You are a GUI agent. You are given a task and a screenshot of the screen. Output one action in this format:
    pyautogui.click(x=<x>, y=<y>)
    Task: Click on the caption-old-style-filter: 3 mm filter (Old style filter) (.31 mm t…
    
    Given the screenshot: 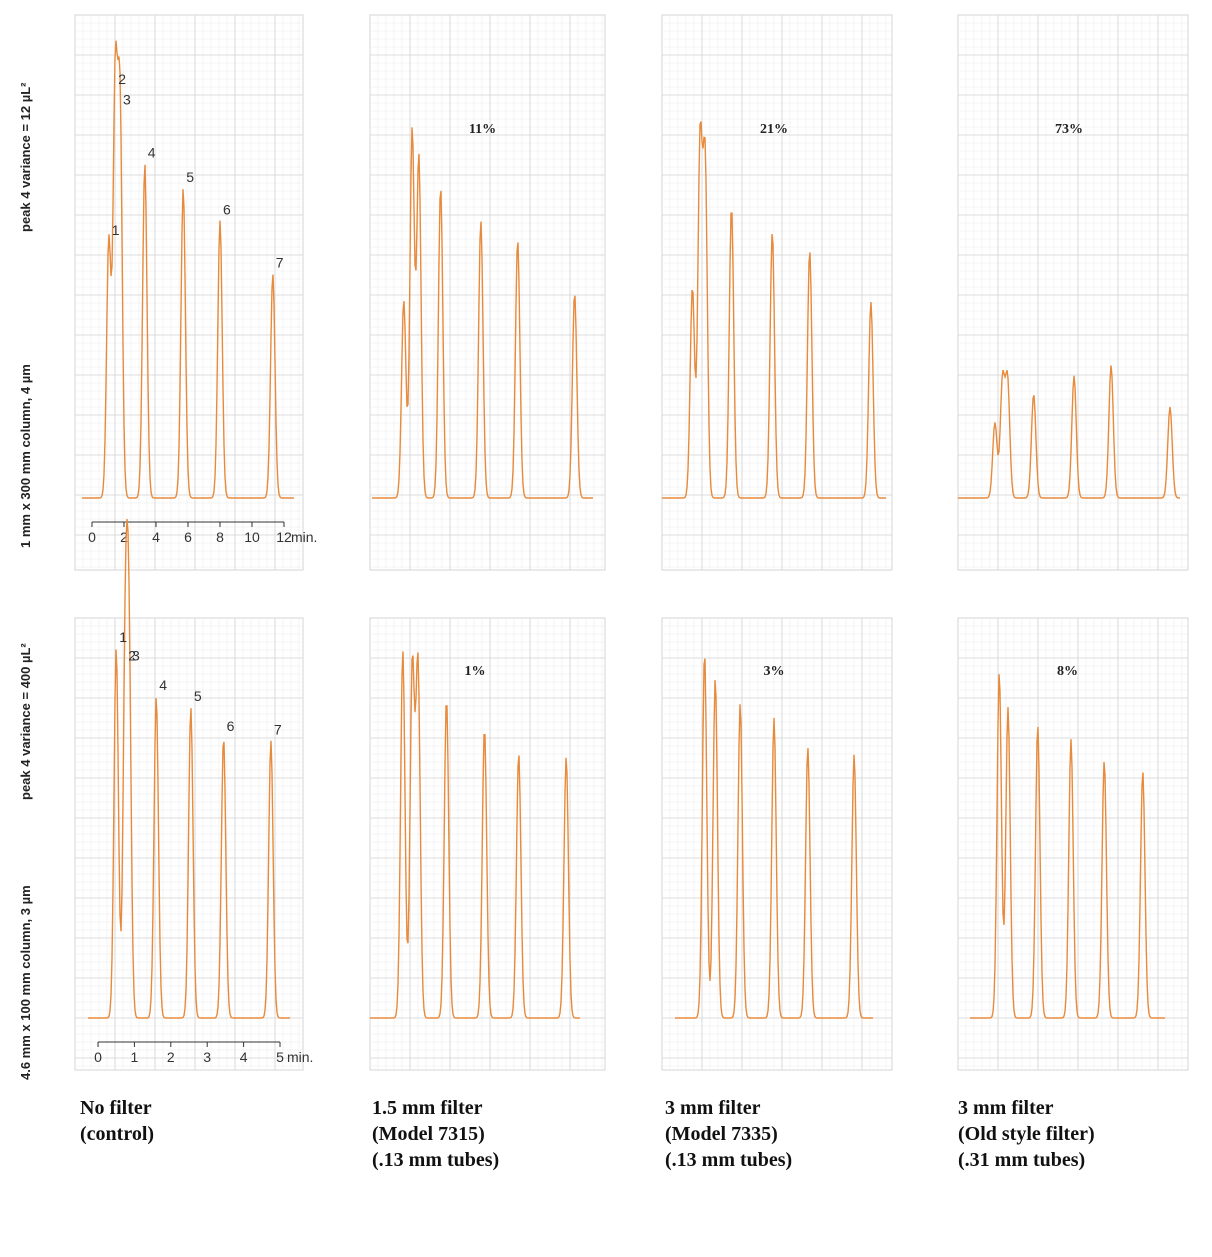 What is the action you would take?
    pyautogui.click(x=1026, y=1134)
    